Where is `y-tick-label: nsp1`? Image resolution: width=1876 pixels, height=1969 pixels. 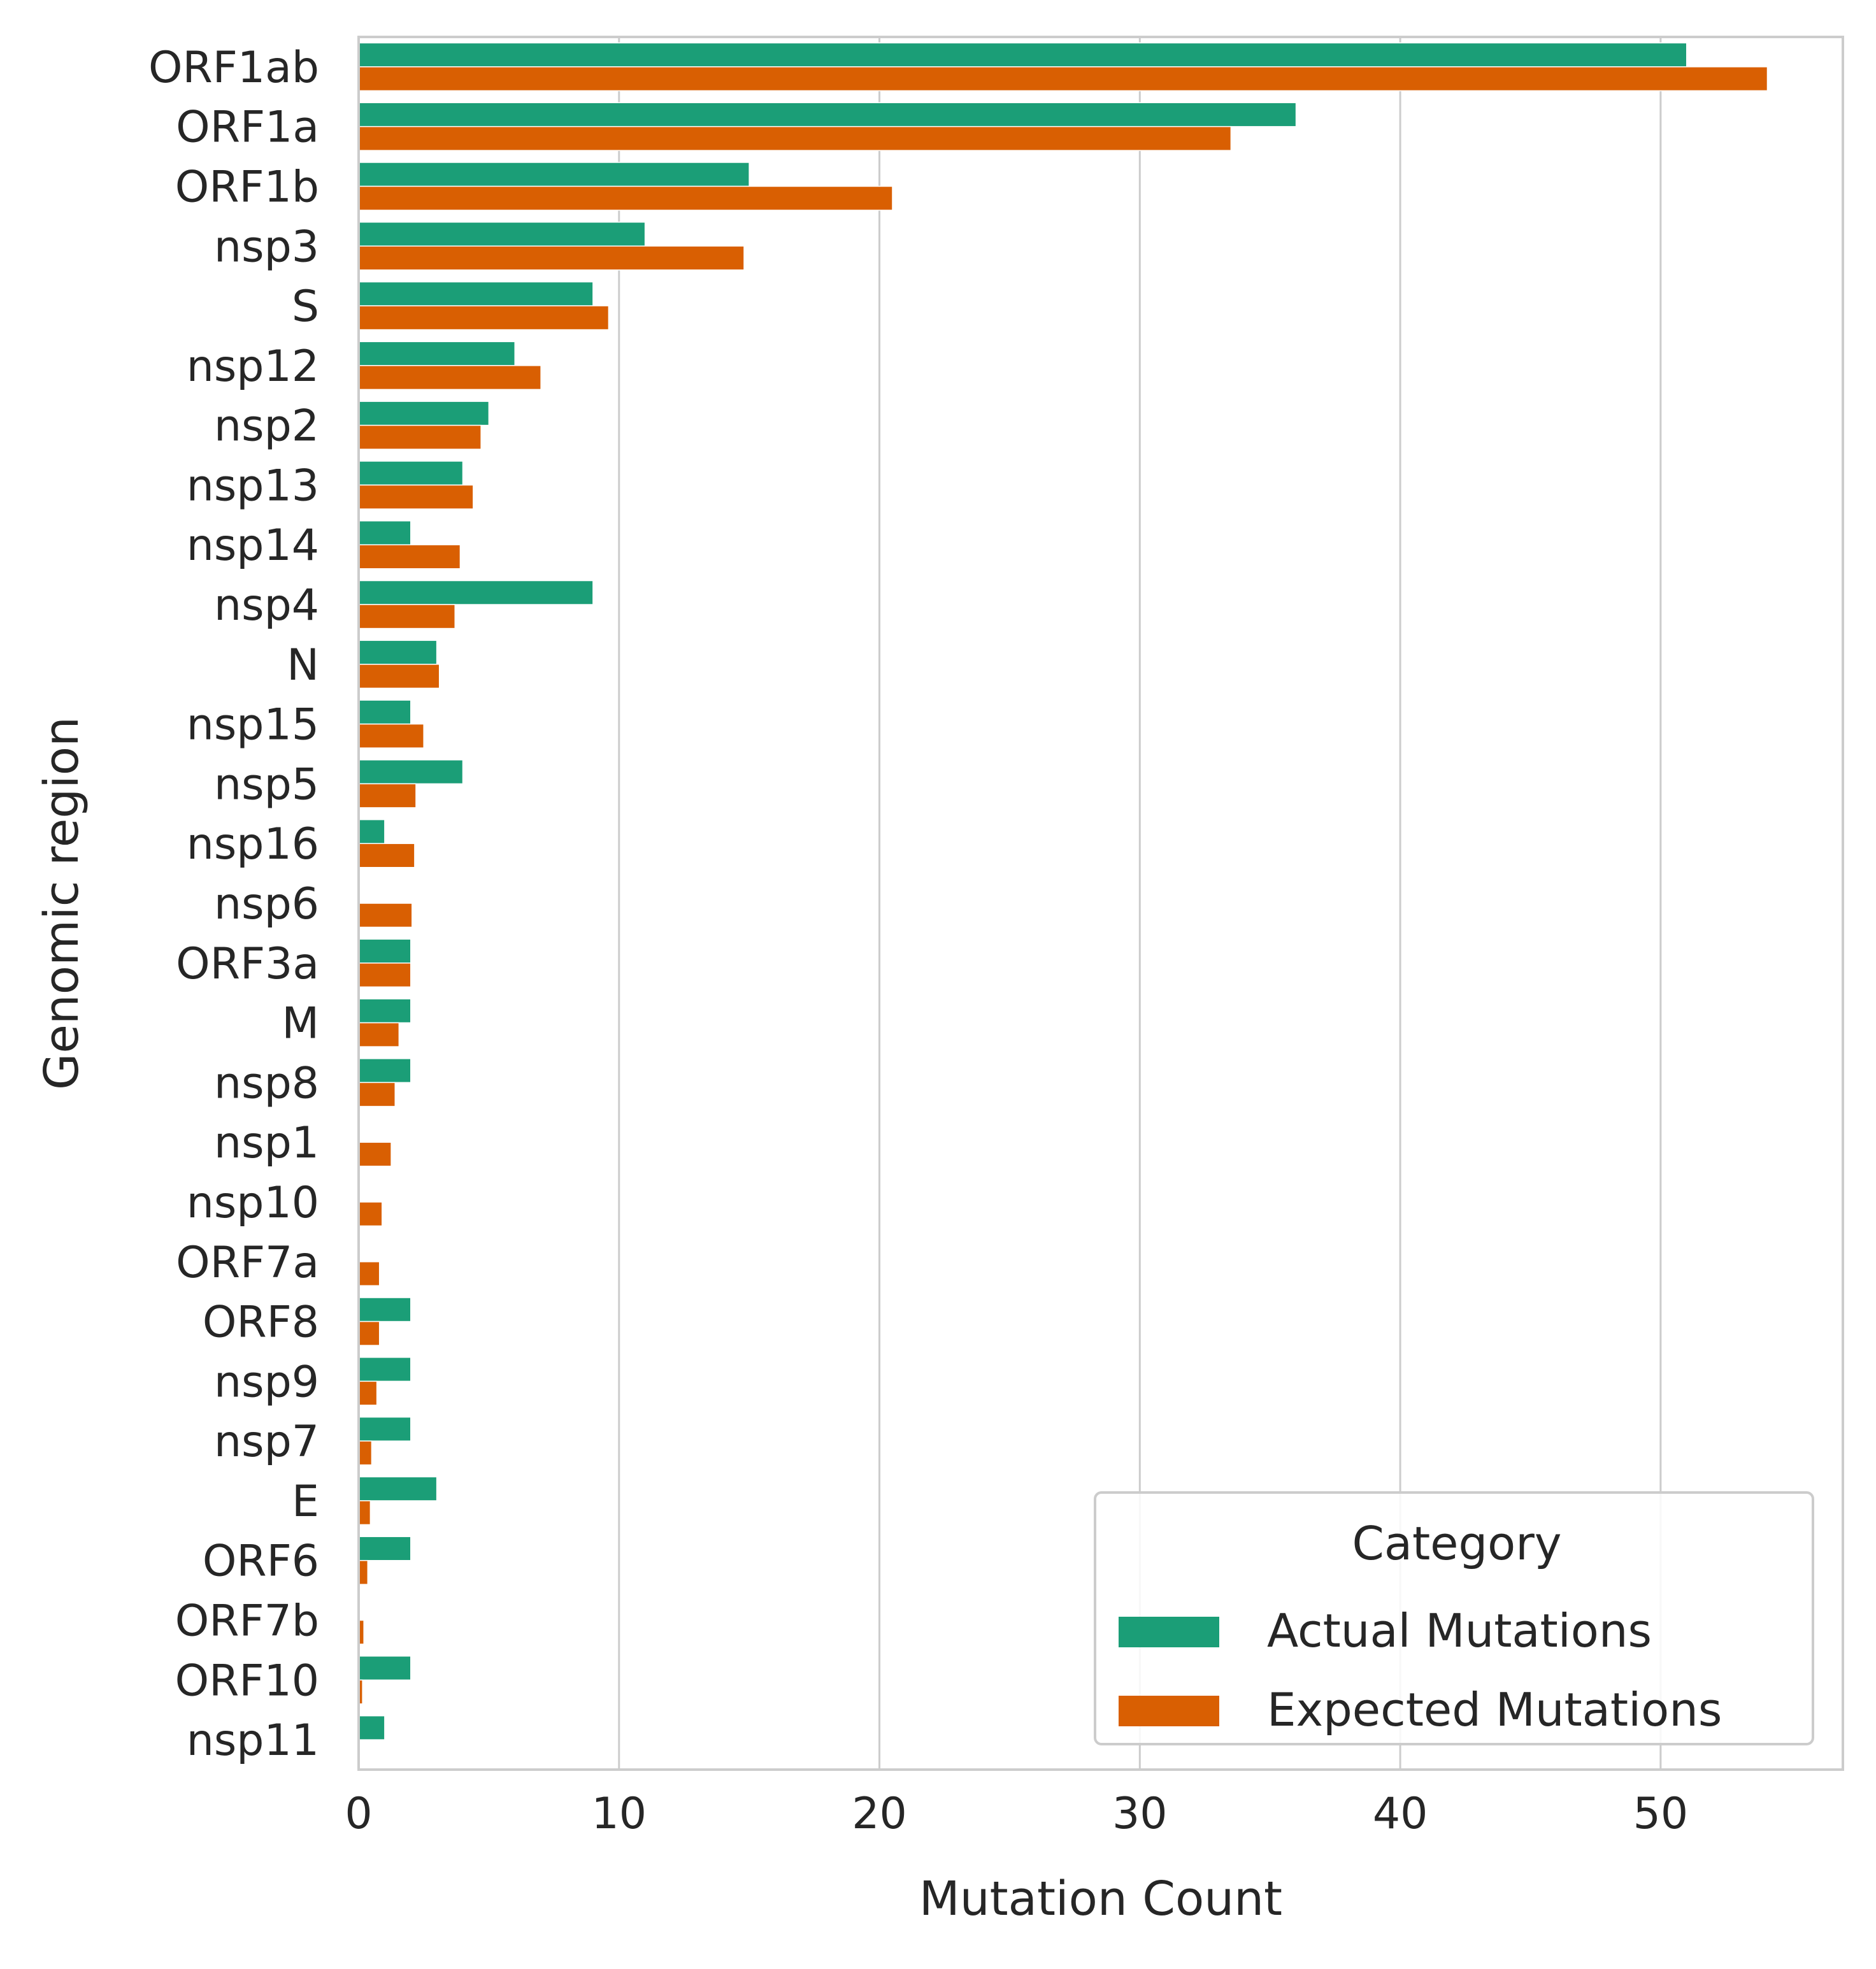 y-tick-label: nsp1 is located at coordinates (266, 1143).